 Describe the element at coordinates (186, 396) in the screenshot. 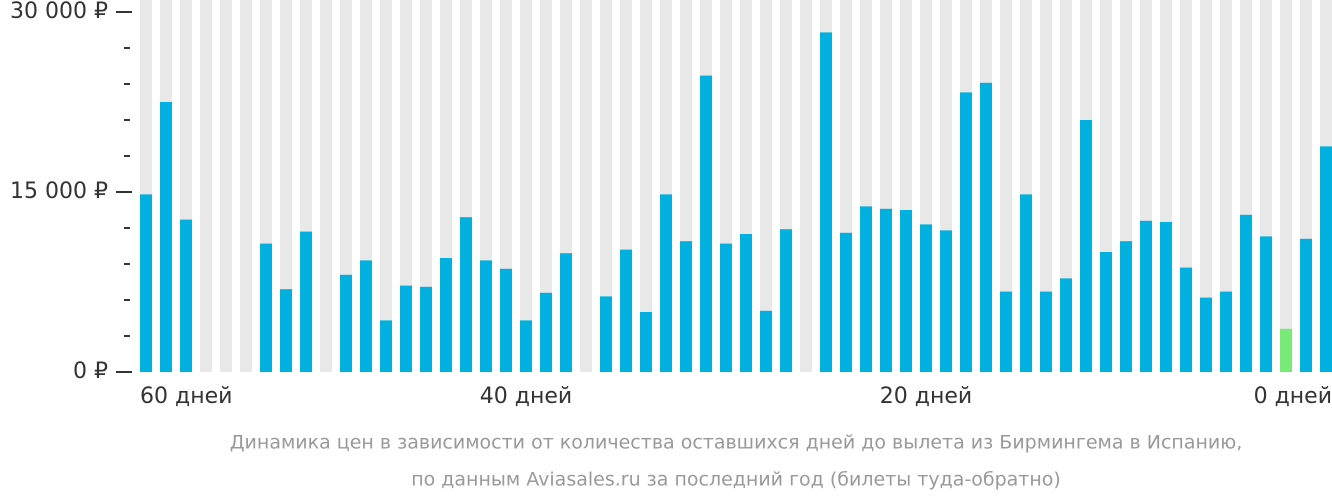

I see `x-tick-label: 60 дней` at that location.